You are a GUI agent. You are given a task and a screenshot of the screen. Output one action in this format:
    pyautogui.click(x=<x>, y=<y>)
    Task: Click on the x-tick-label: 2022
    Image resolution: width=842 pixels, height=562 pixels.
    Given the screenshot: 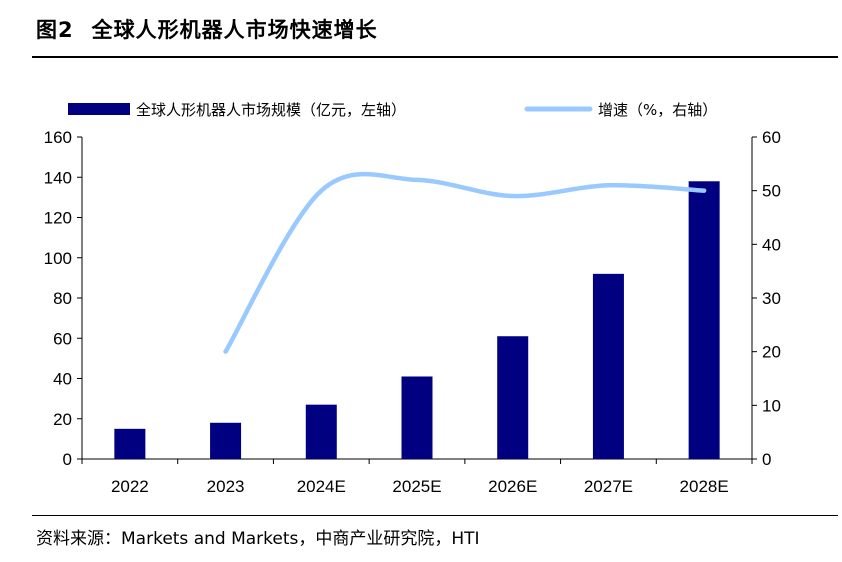 What is the action you would take?
    pyautogui.click(x=130, y=486)
    